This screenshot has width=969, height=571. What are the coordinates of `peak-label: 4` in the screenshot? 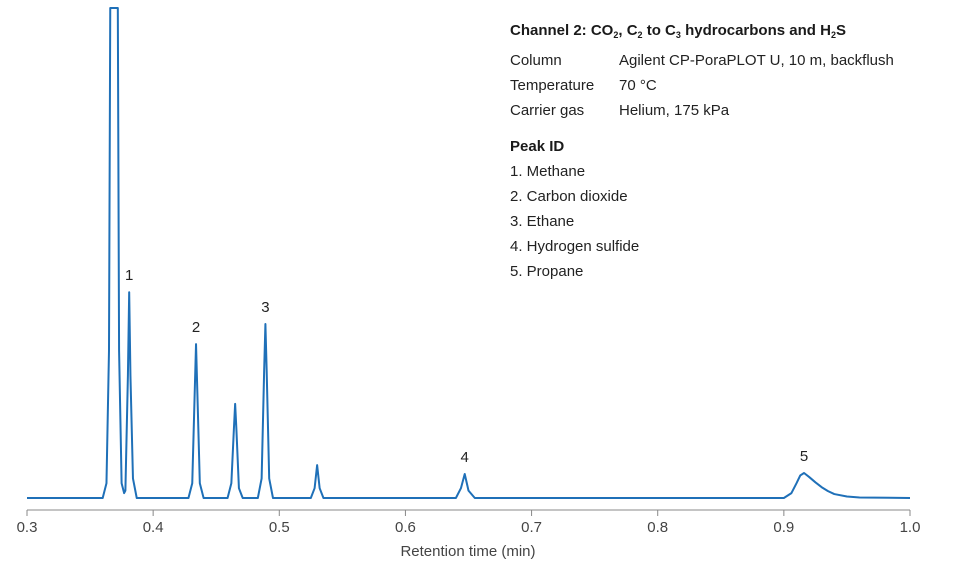 It's located at (465, 457).